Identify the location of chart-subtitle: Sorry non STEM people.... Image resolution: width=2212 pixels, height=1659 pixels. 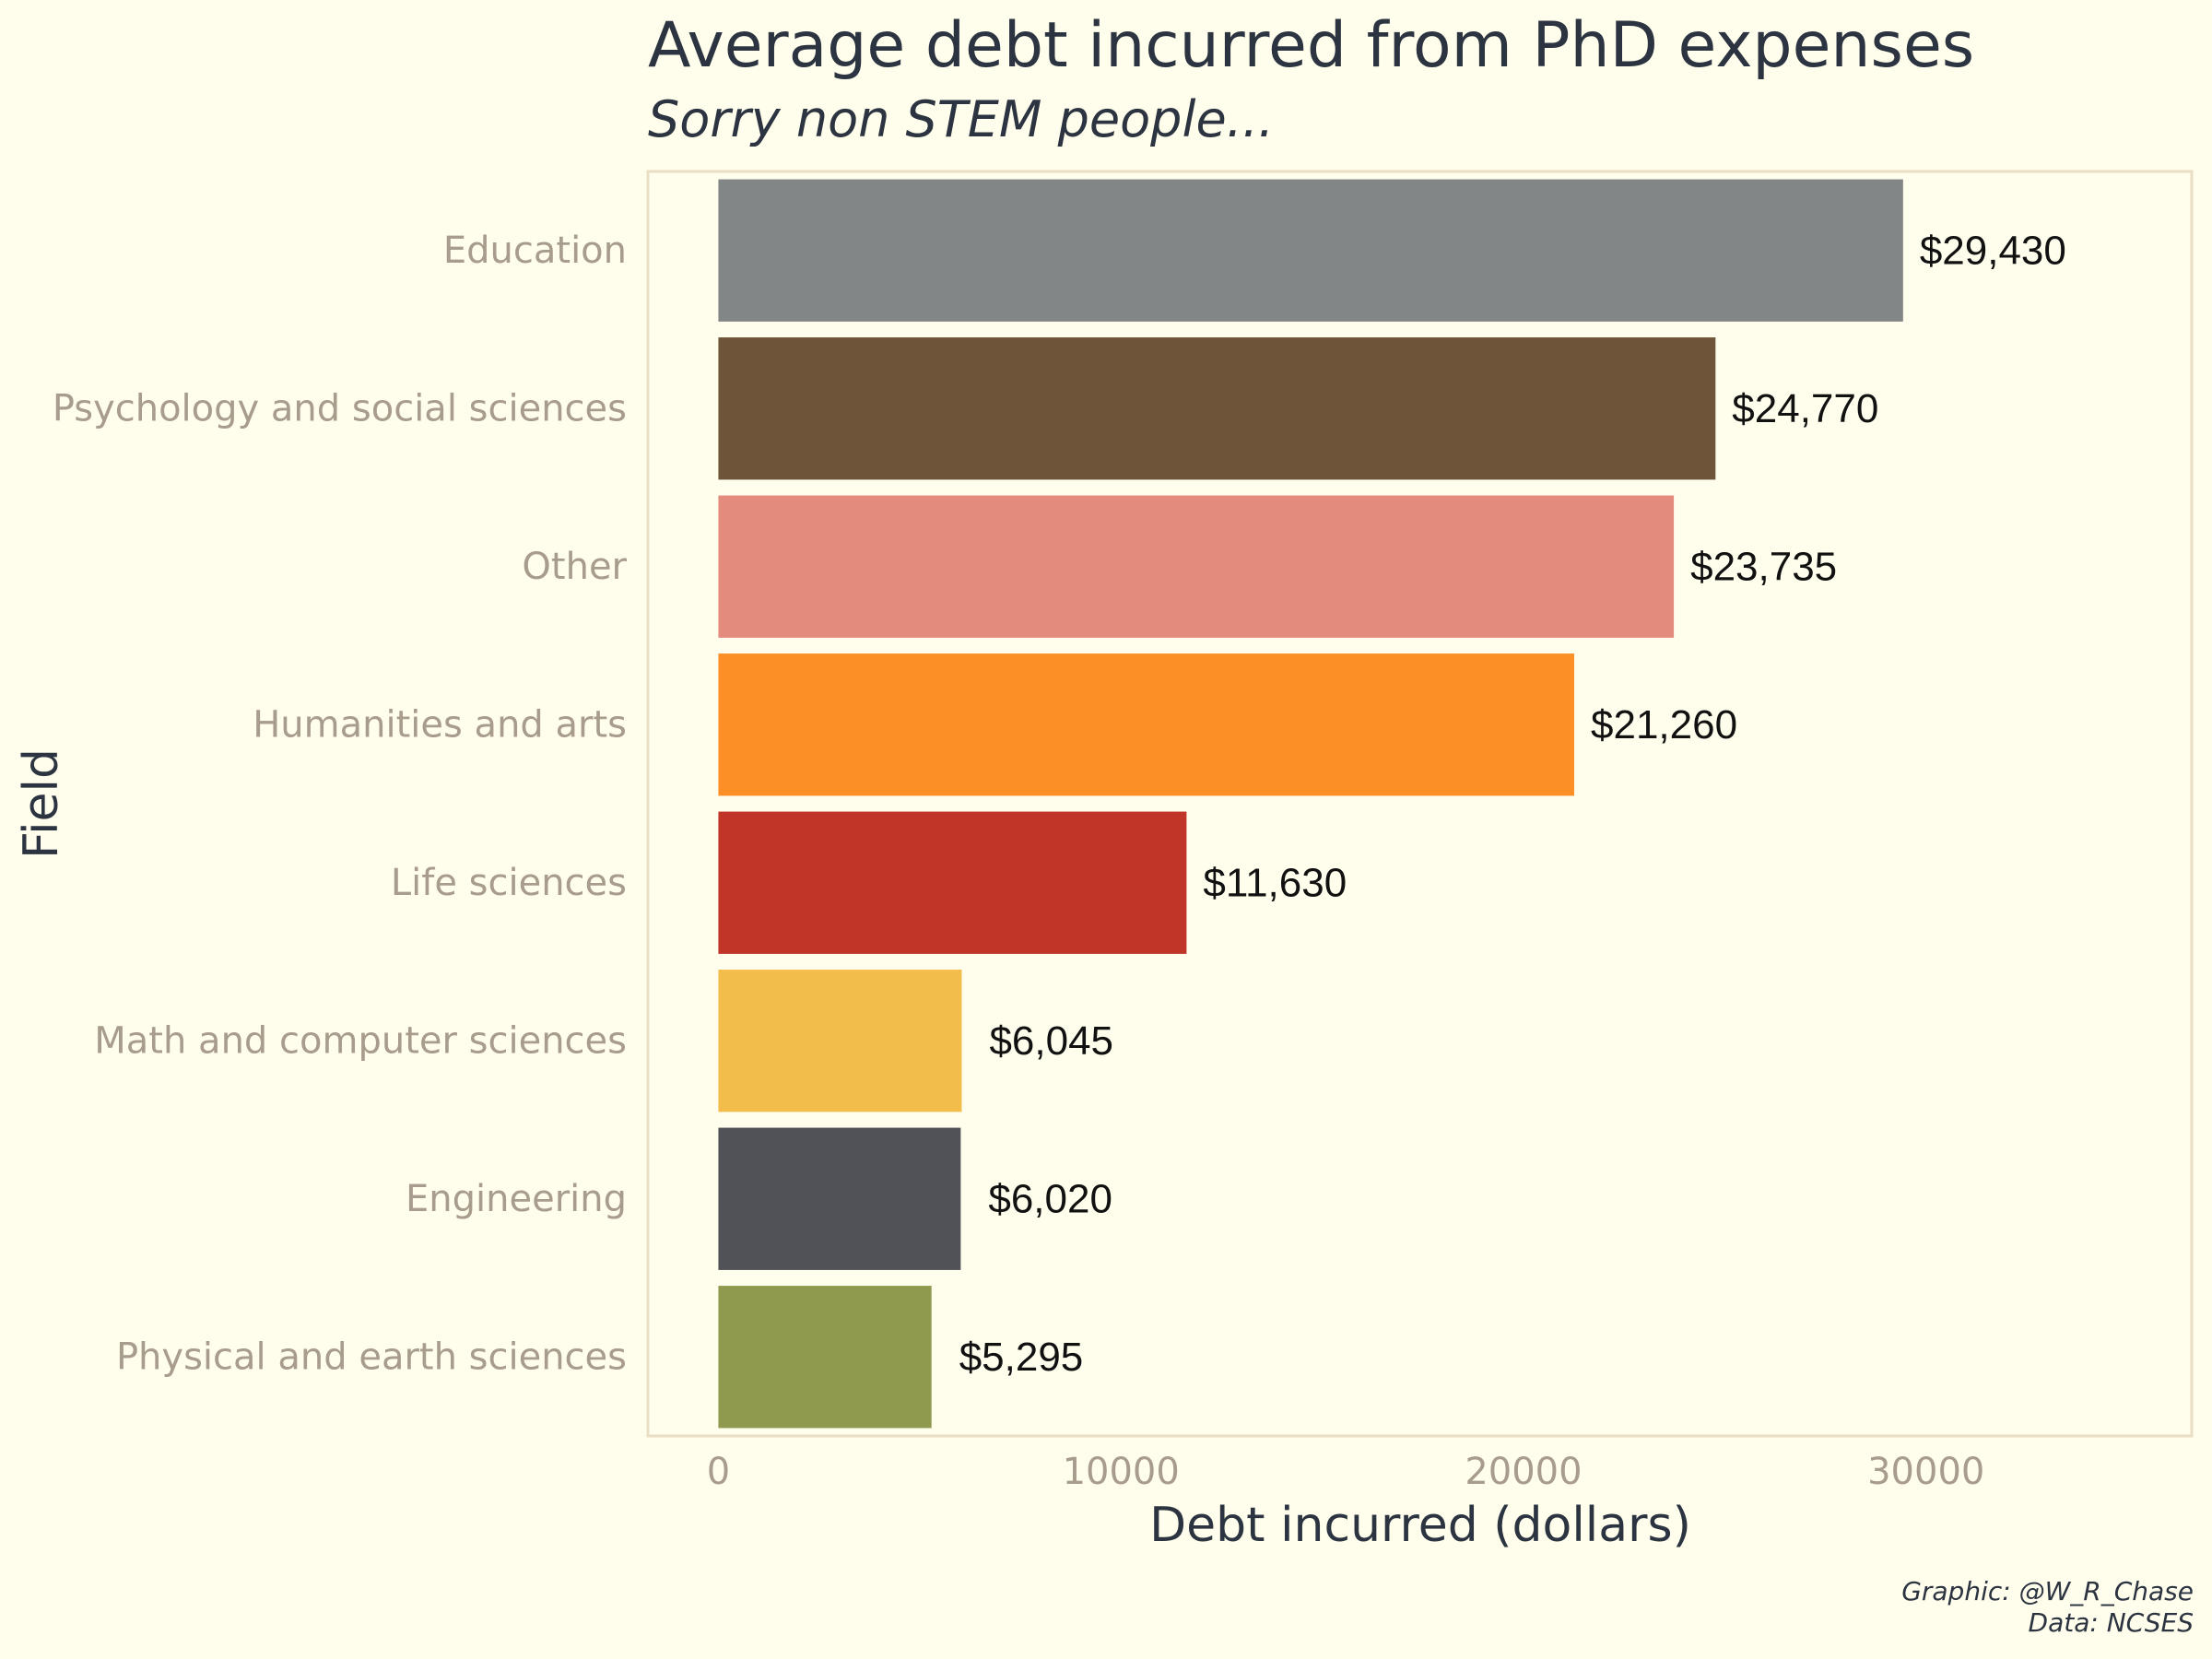
(961, 119).